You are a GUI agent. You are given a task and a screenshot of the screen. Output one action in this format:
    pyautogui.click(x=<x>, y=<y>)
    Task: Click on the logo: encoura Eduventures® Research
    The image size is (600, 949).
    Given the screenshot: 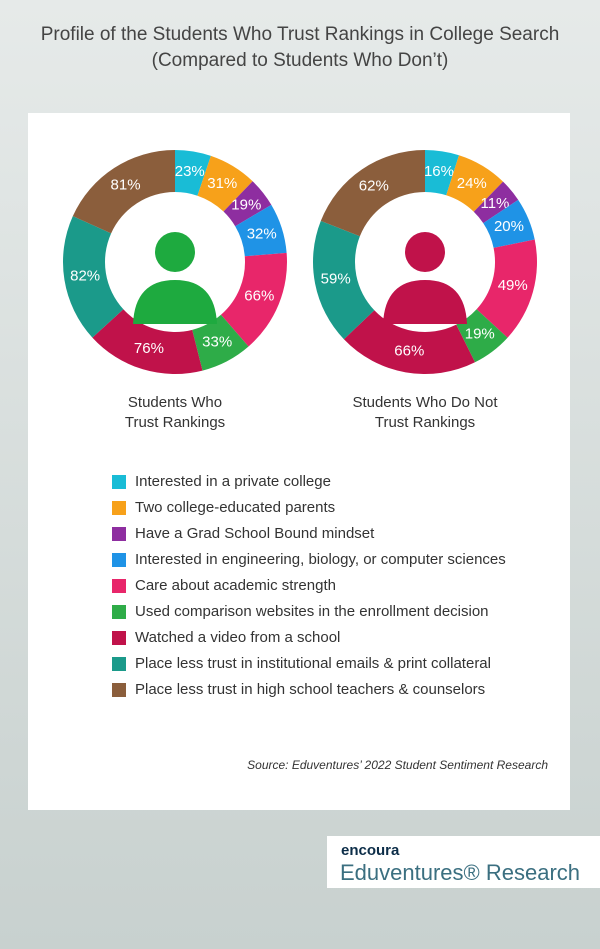 What is the action you would take?
    pyautogui.click(x=463, y=862)
    